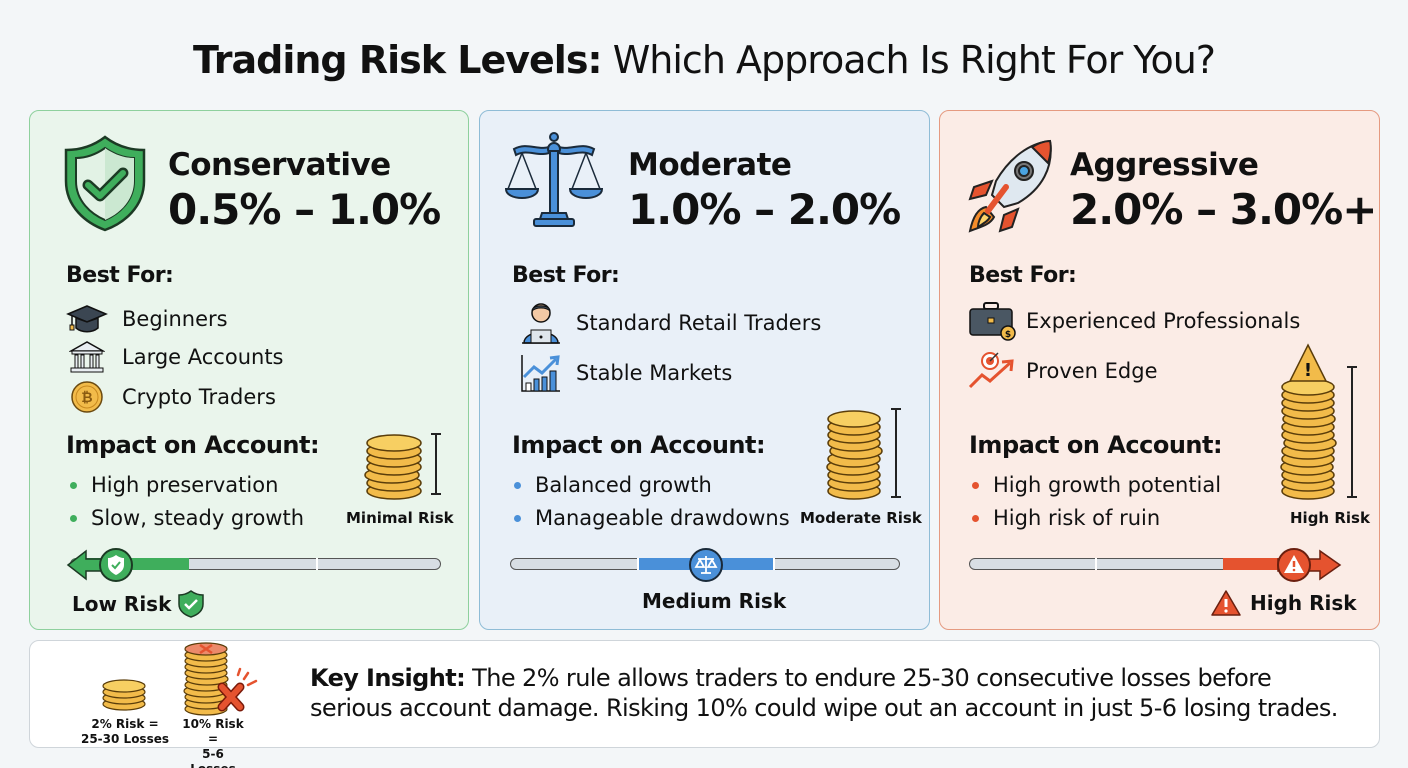 The image size is (1408, 768). Describe the element at coordinates (1096, 518) in the screenshot. I see `impact-item: High risk of ruin` at that location.